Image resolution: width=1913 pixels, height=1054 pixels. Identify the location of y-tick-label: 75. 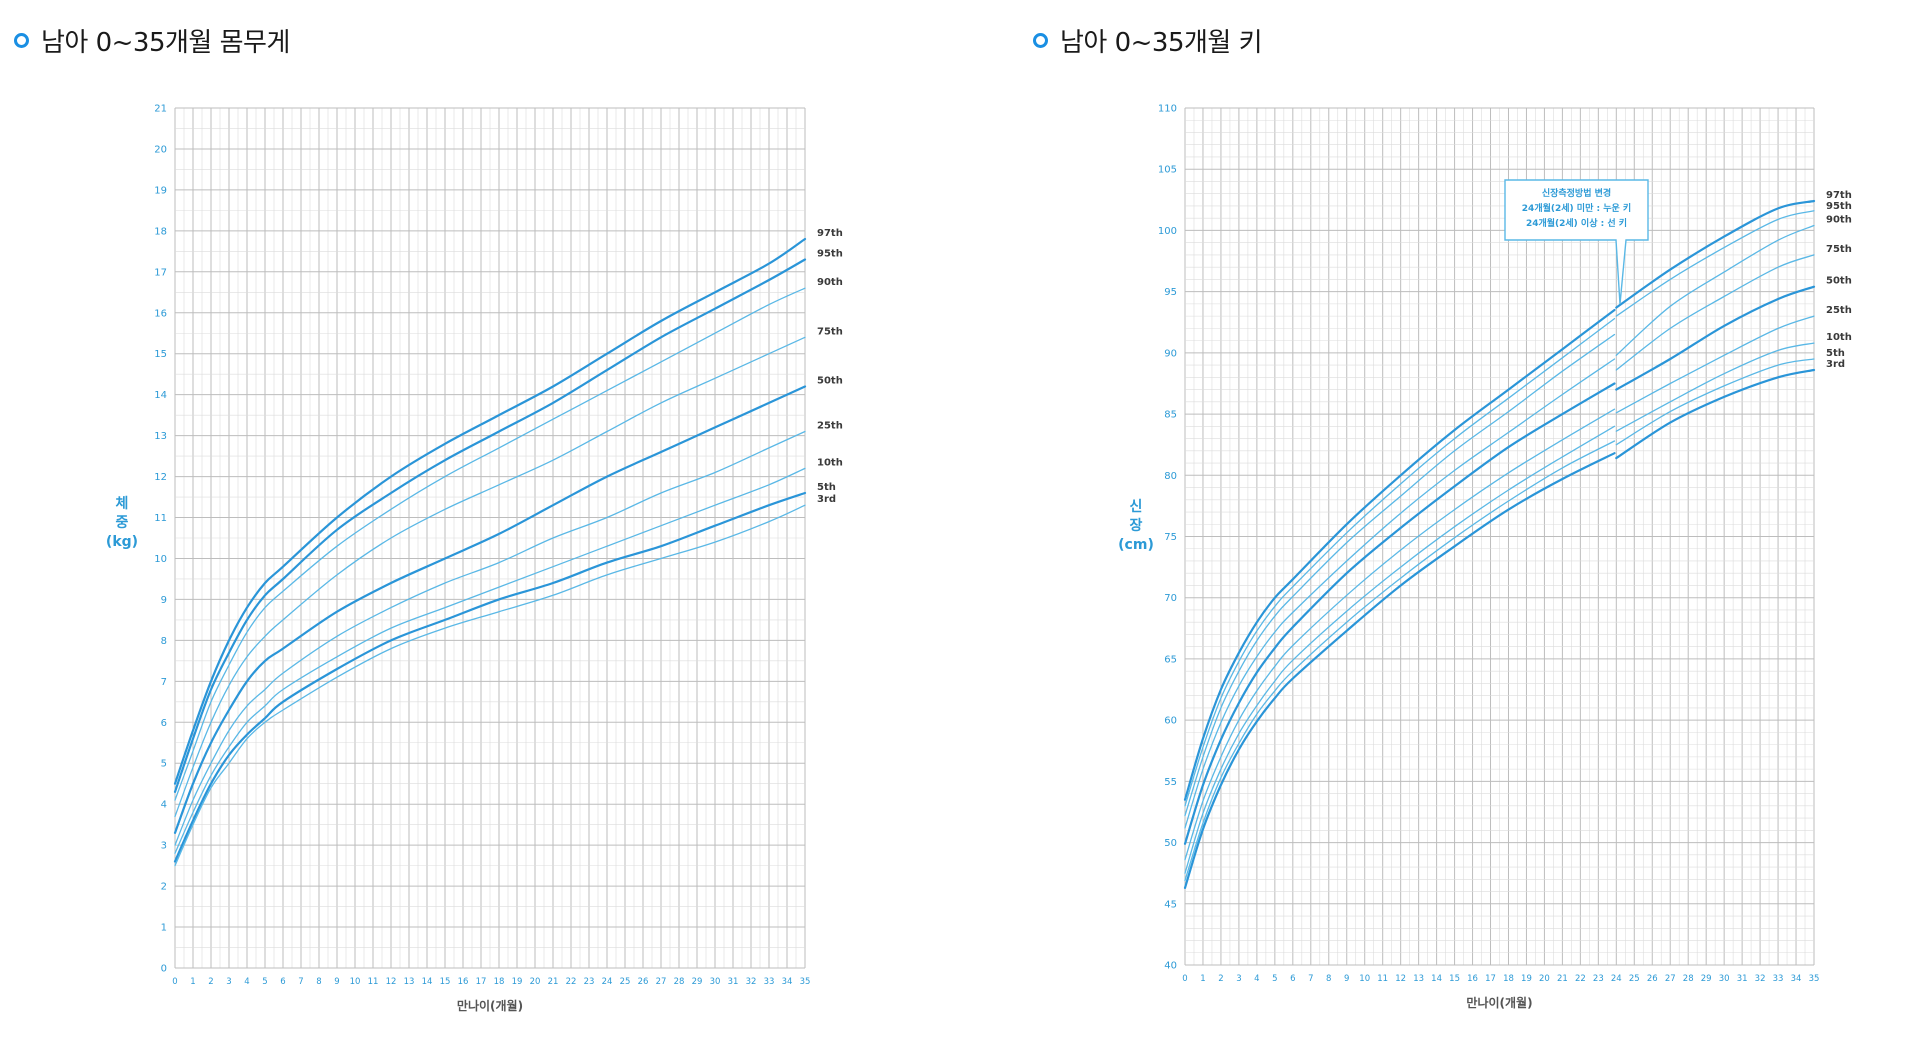
(1170, 537).